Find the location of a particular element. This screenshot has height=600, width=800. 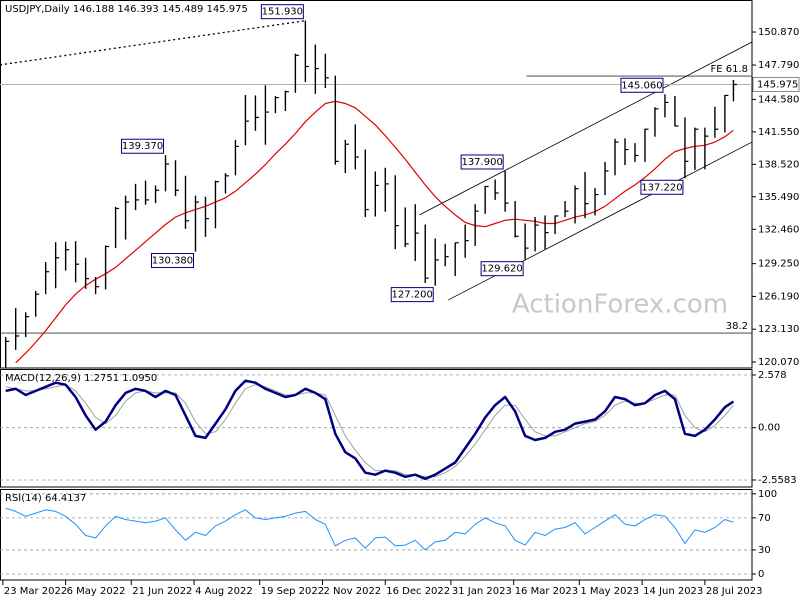

x-tick-label: 16 Dec 2022 is located at coordinates (418, 591).